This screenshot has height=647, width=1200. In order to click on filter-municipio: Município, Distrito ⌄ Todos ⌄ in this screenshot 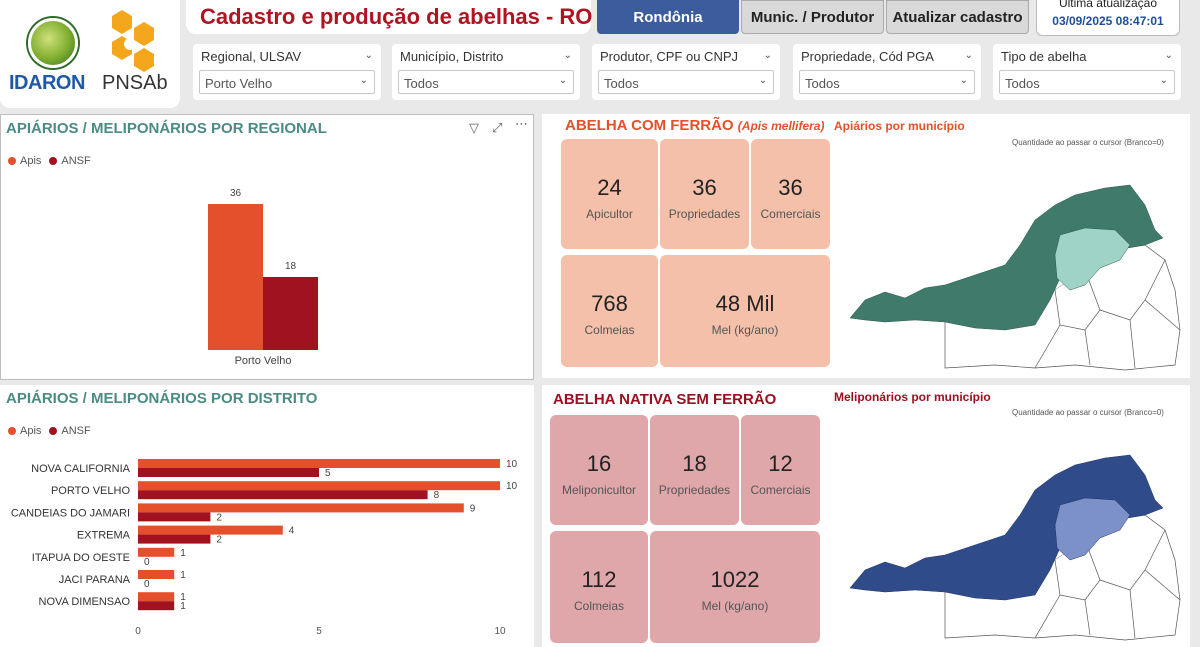, I will do `click(486, 72)`.